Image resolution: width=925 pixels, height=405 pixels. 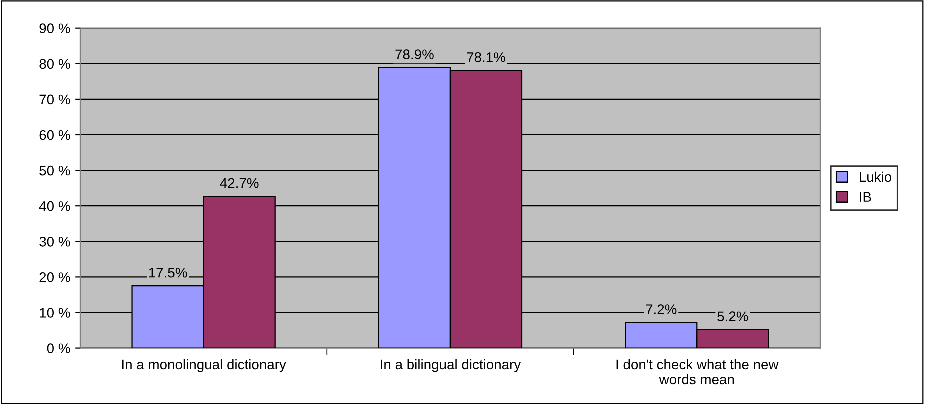 What do you see at coordinates (866, 197) in the screenshot?
I see `legend-label: IB` at bounding box center [866, 197].